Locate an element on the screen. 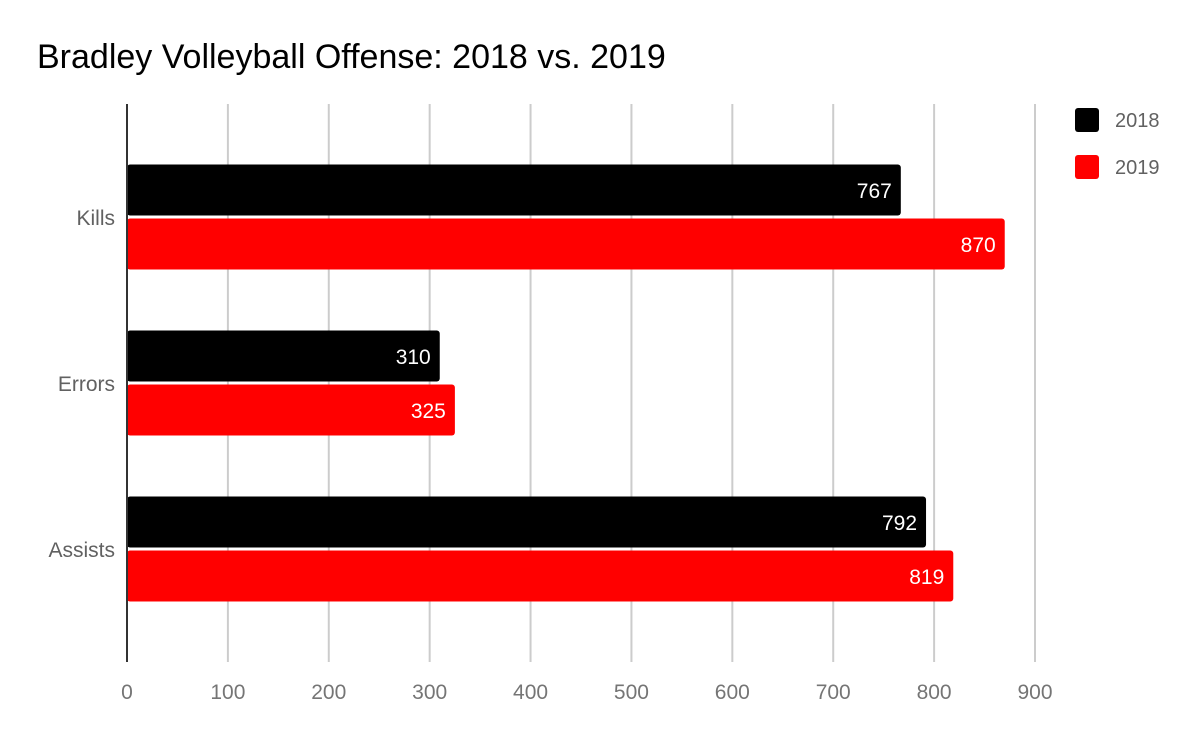  bar-kills-2019 is located at coordinates (566, 244).